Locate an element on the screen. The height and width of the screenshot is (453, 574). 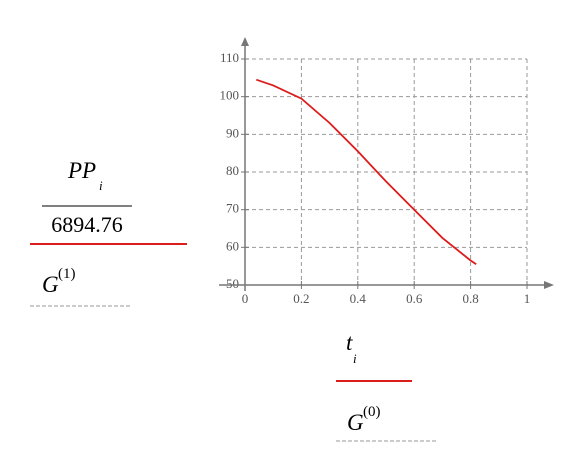
x-axis-arrow is located at coordinates (549, 285).